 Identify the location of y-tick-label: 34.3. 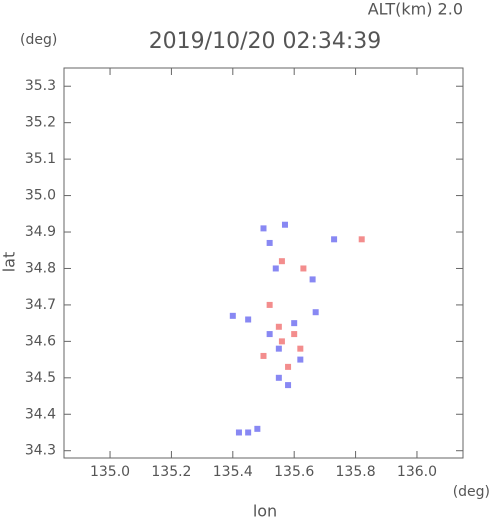
(40, 451).